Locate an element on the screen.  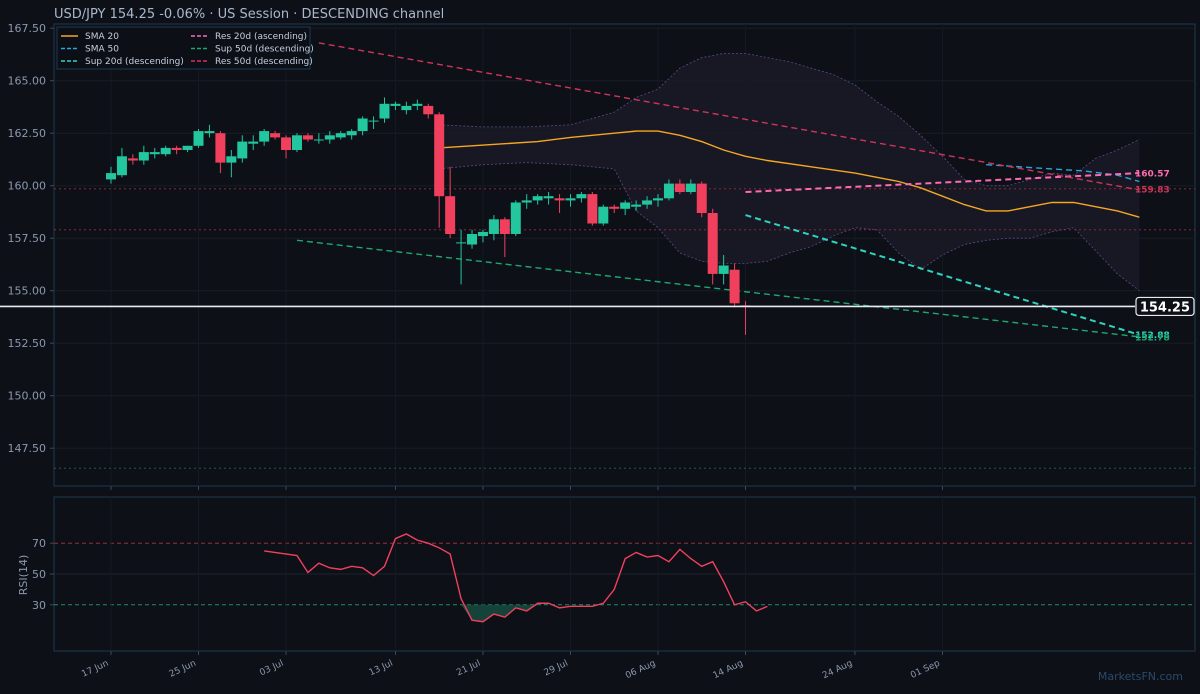
rsi-oversold-fill is located at coordinates (499, 613).